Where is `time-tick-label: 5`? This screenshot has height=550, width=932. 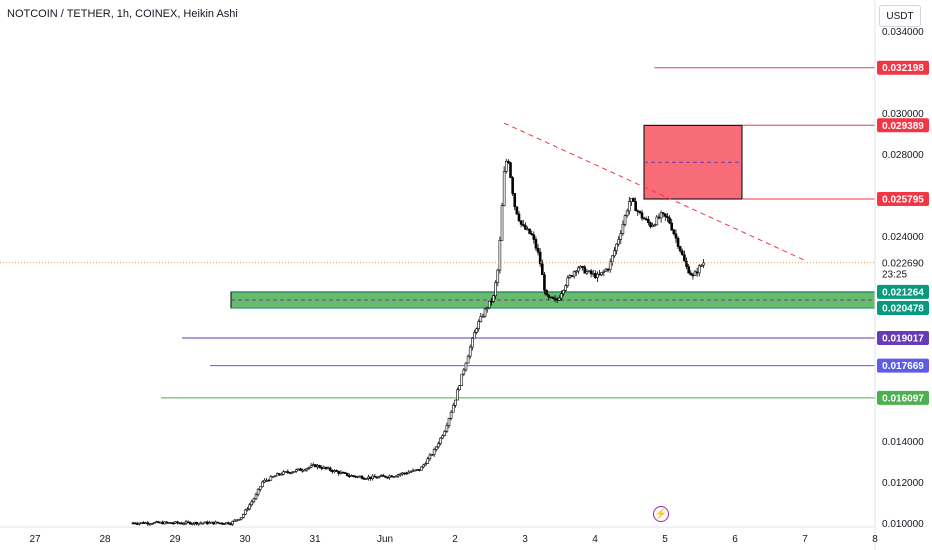
time-tick-label: 5 is located at coordinates (665, 539).